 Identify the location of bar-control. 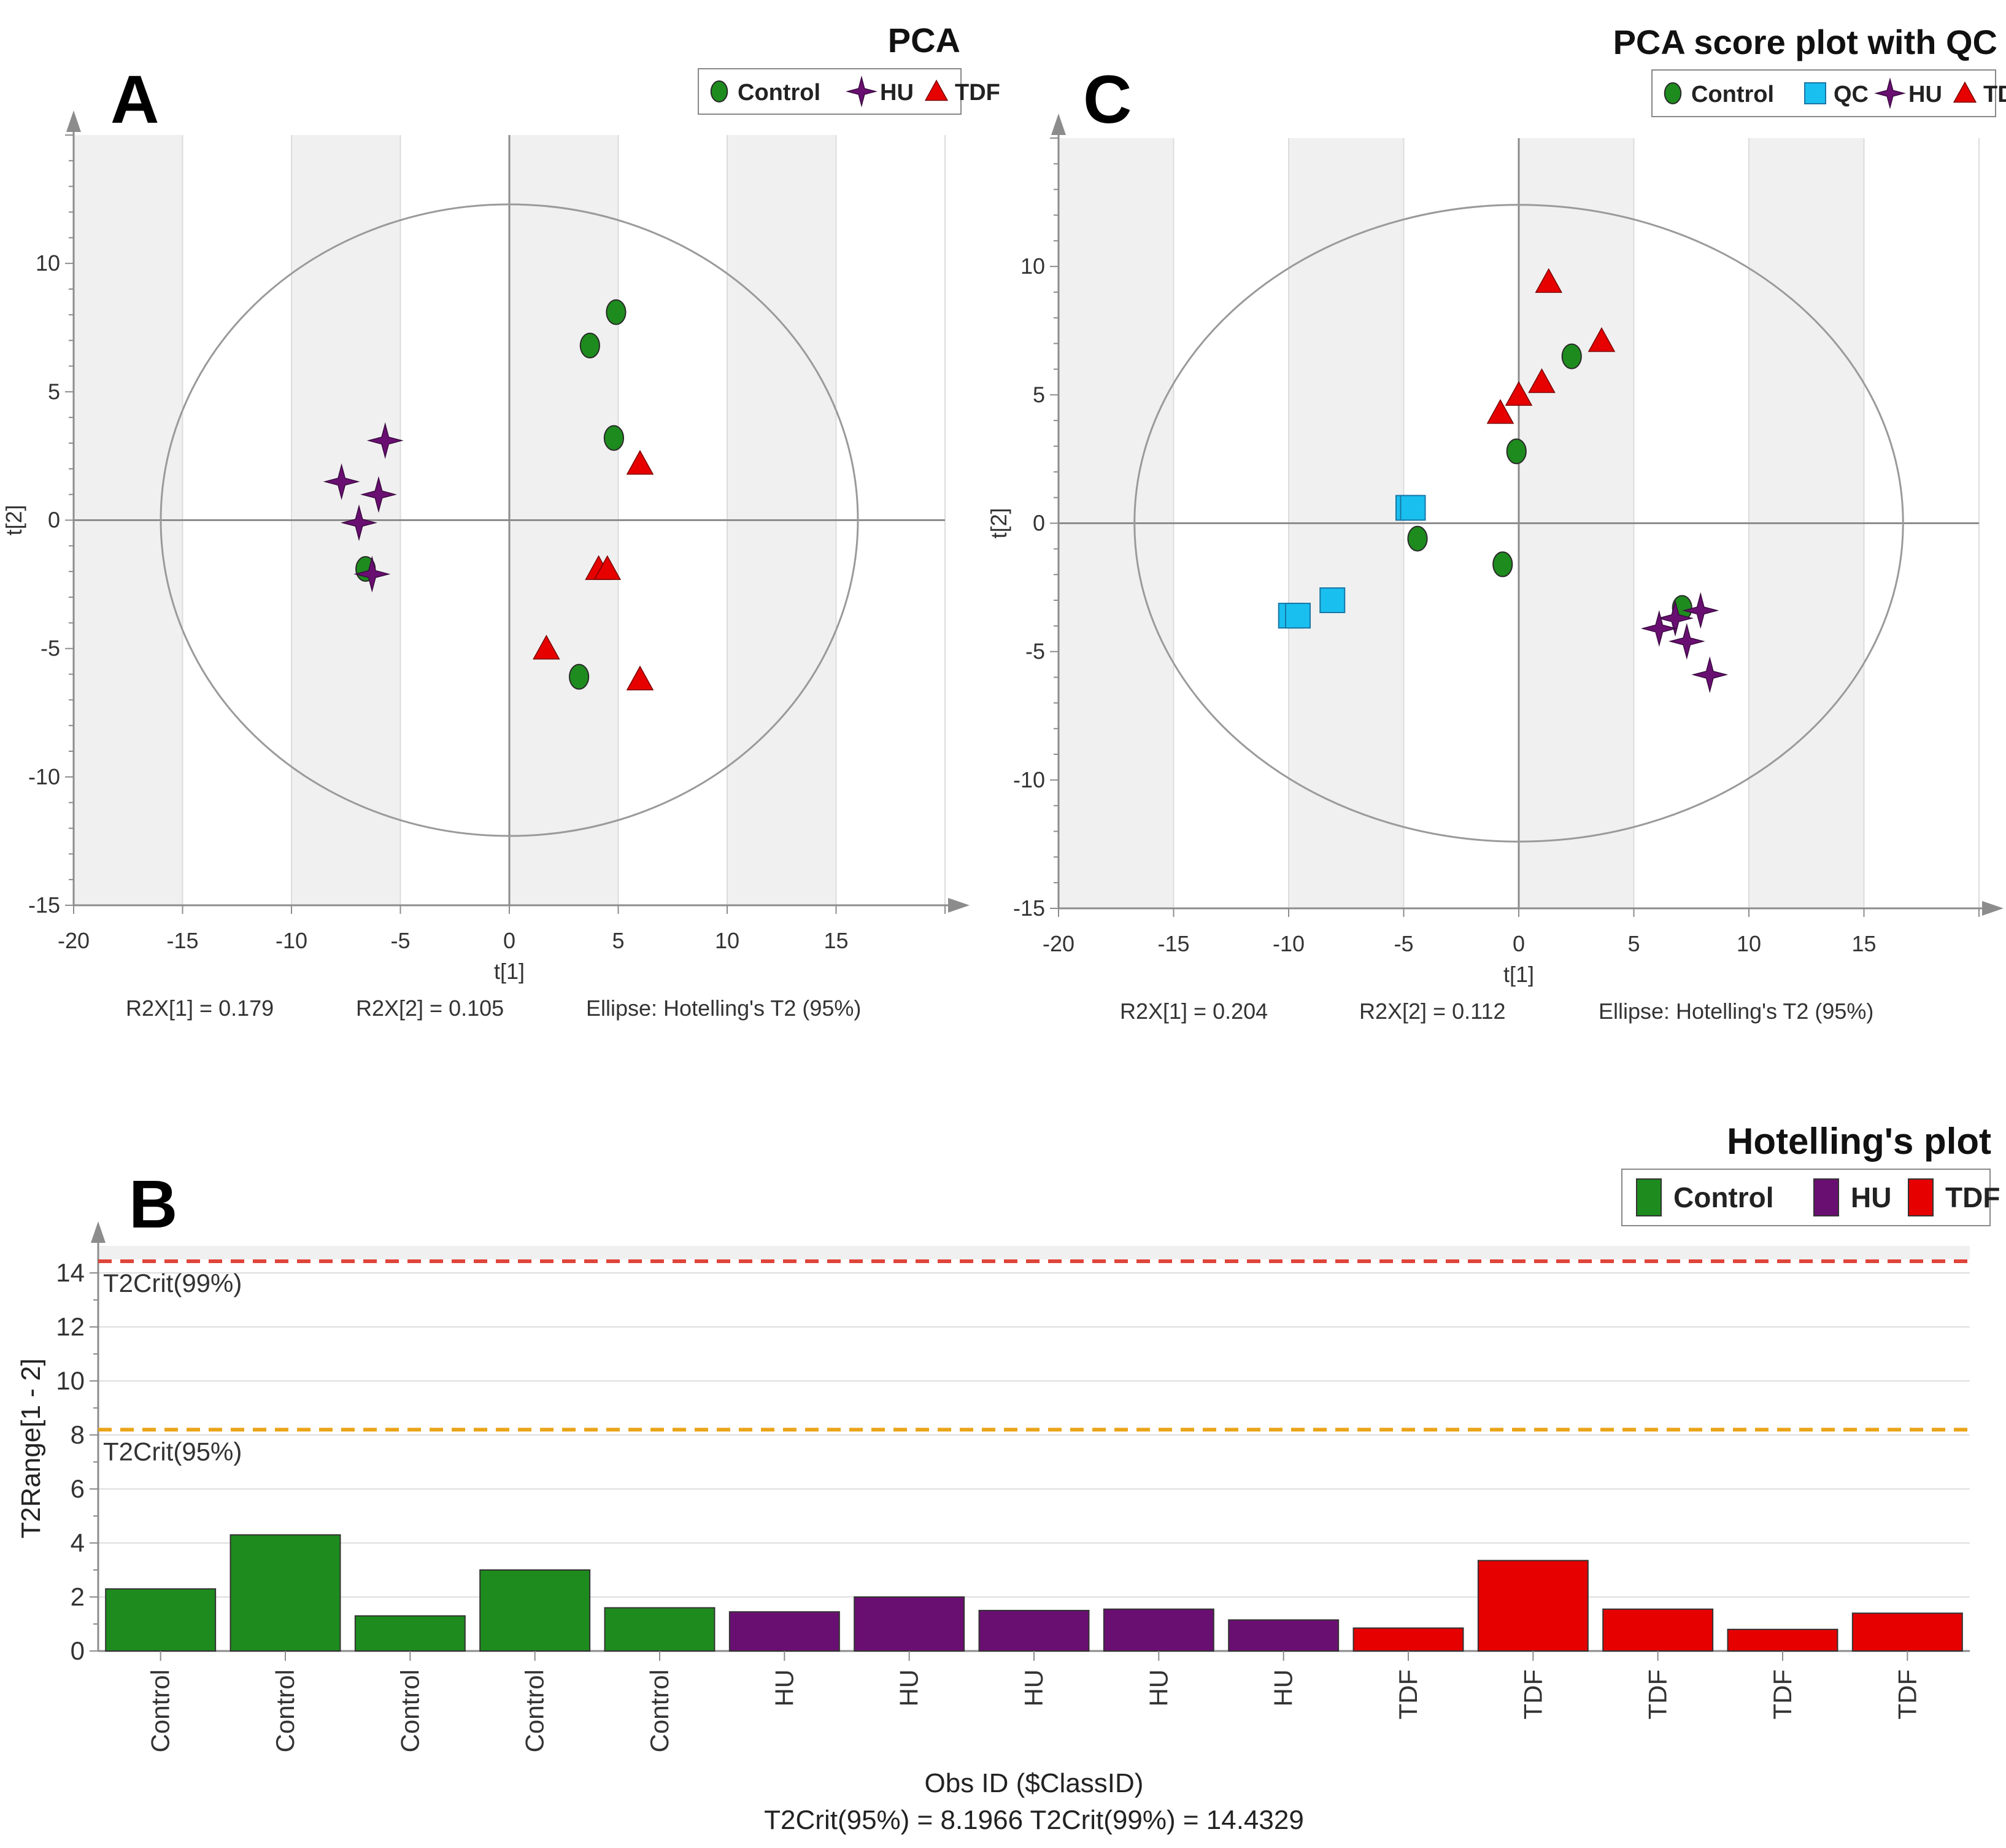
(535, 1610).